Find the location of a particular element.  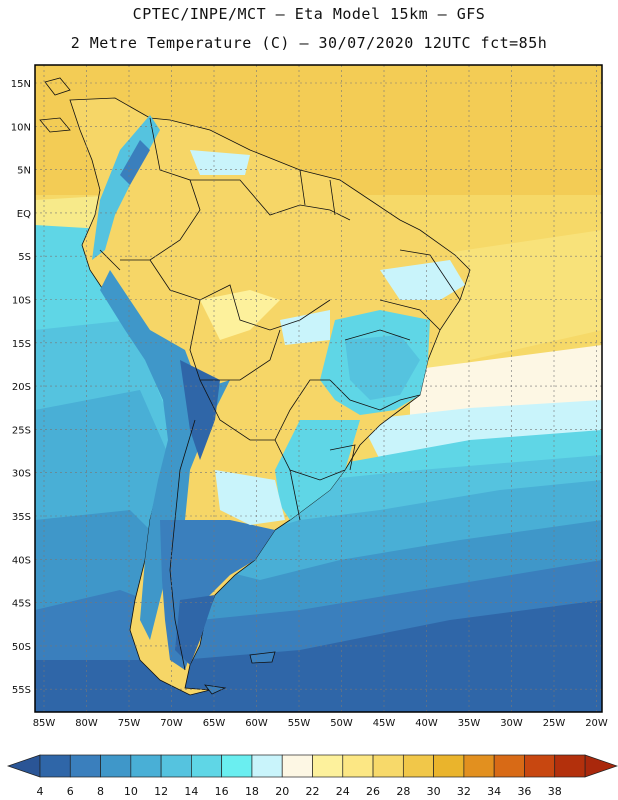

lon-label: 65W is located at coordinates (214, 723).